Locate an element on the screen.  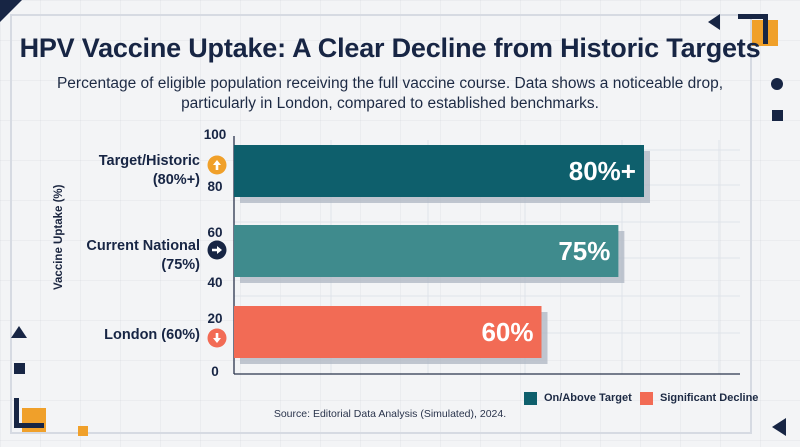
category-label-line: (75%) is located at coordinates (180, 265).